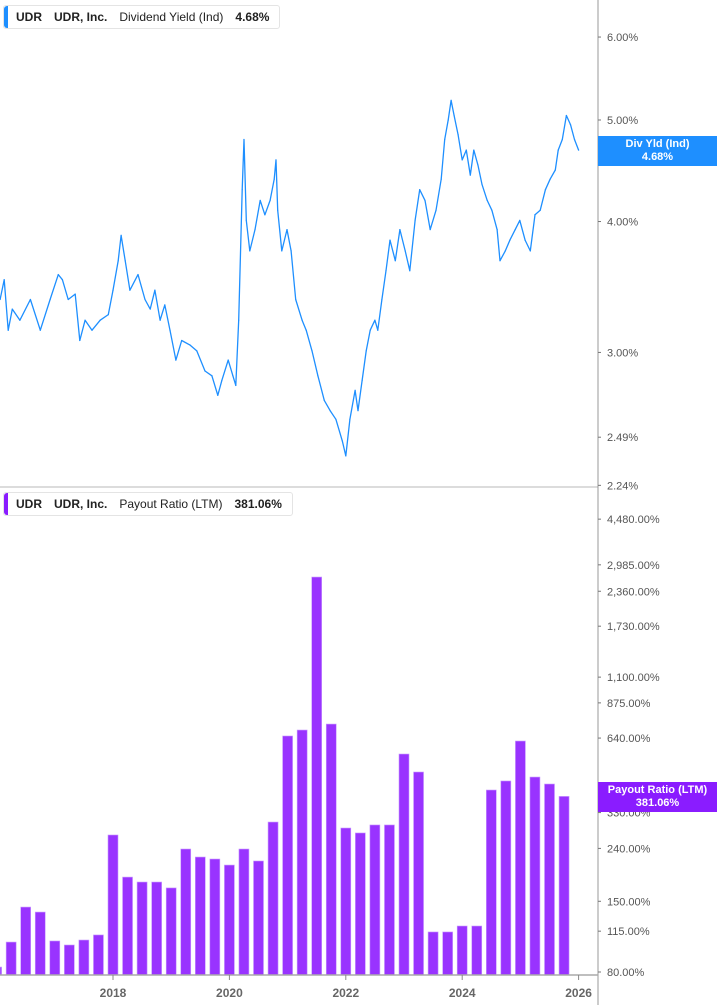  I want to click on legend-value: 381.06%, so click(258, 504).